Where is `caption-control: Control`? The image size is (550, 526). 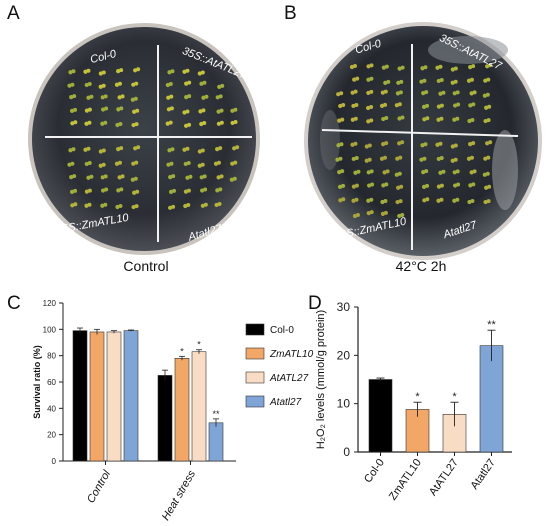
caption-control: Control is located at coordinates (145, 266).